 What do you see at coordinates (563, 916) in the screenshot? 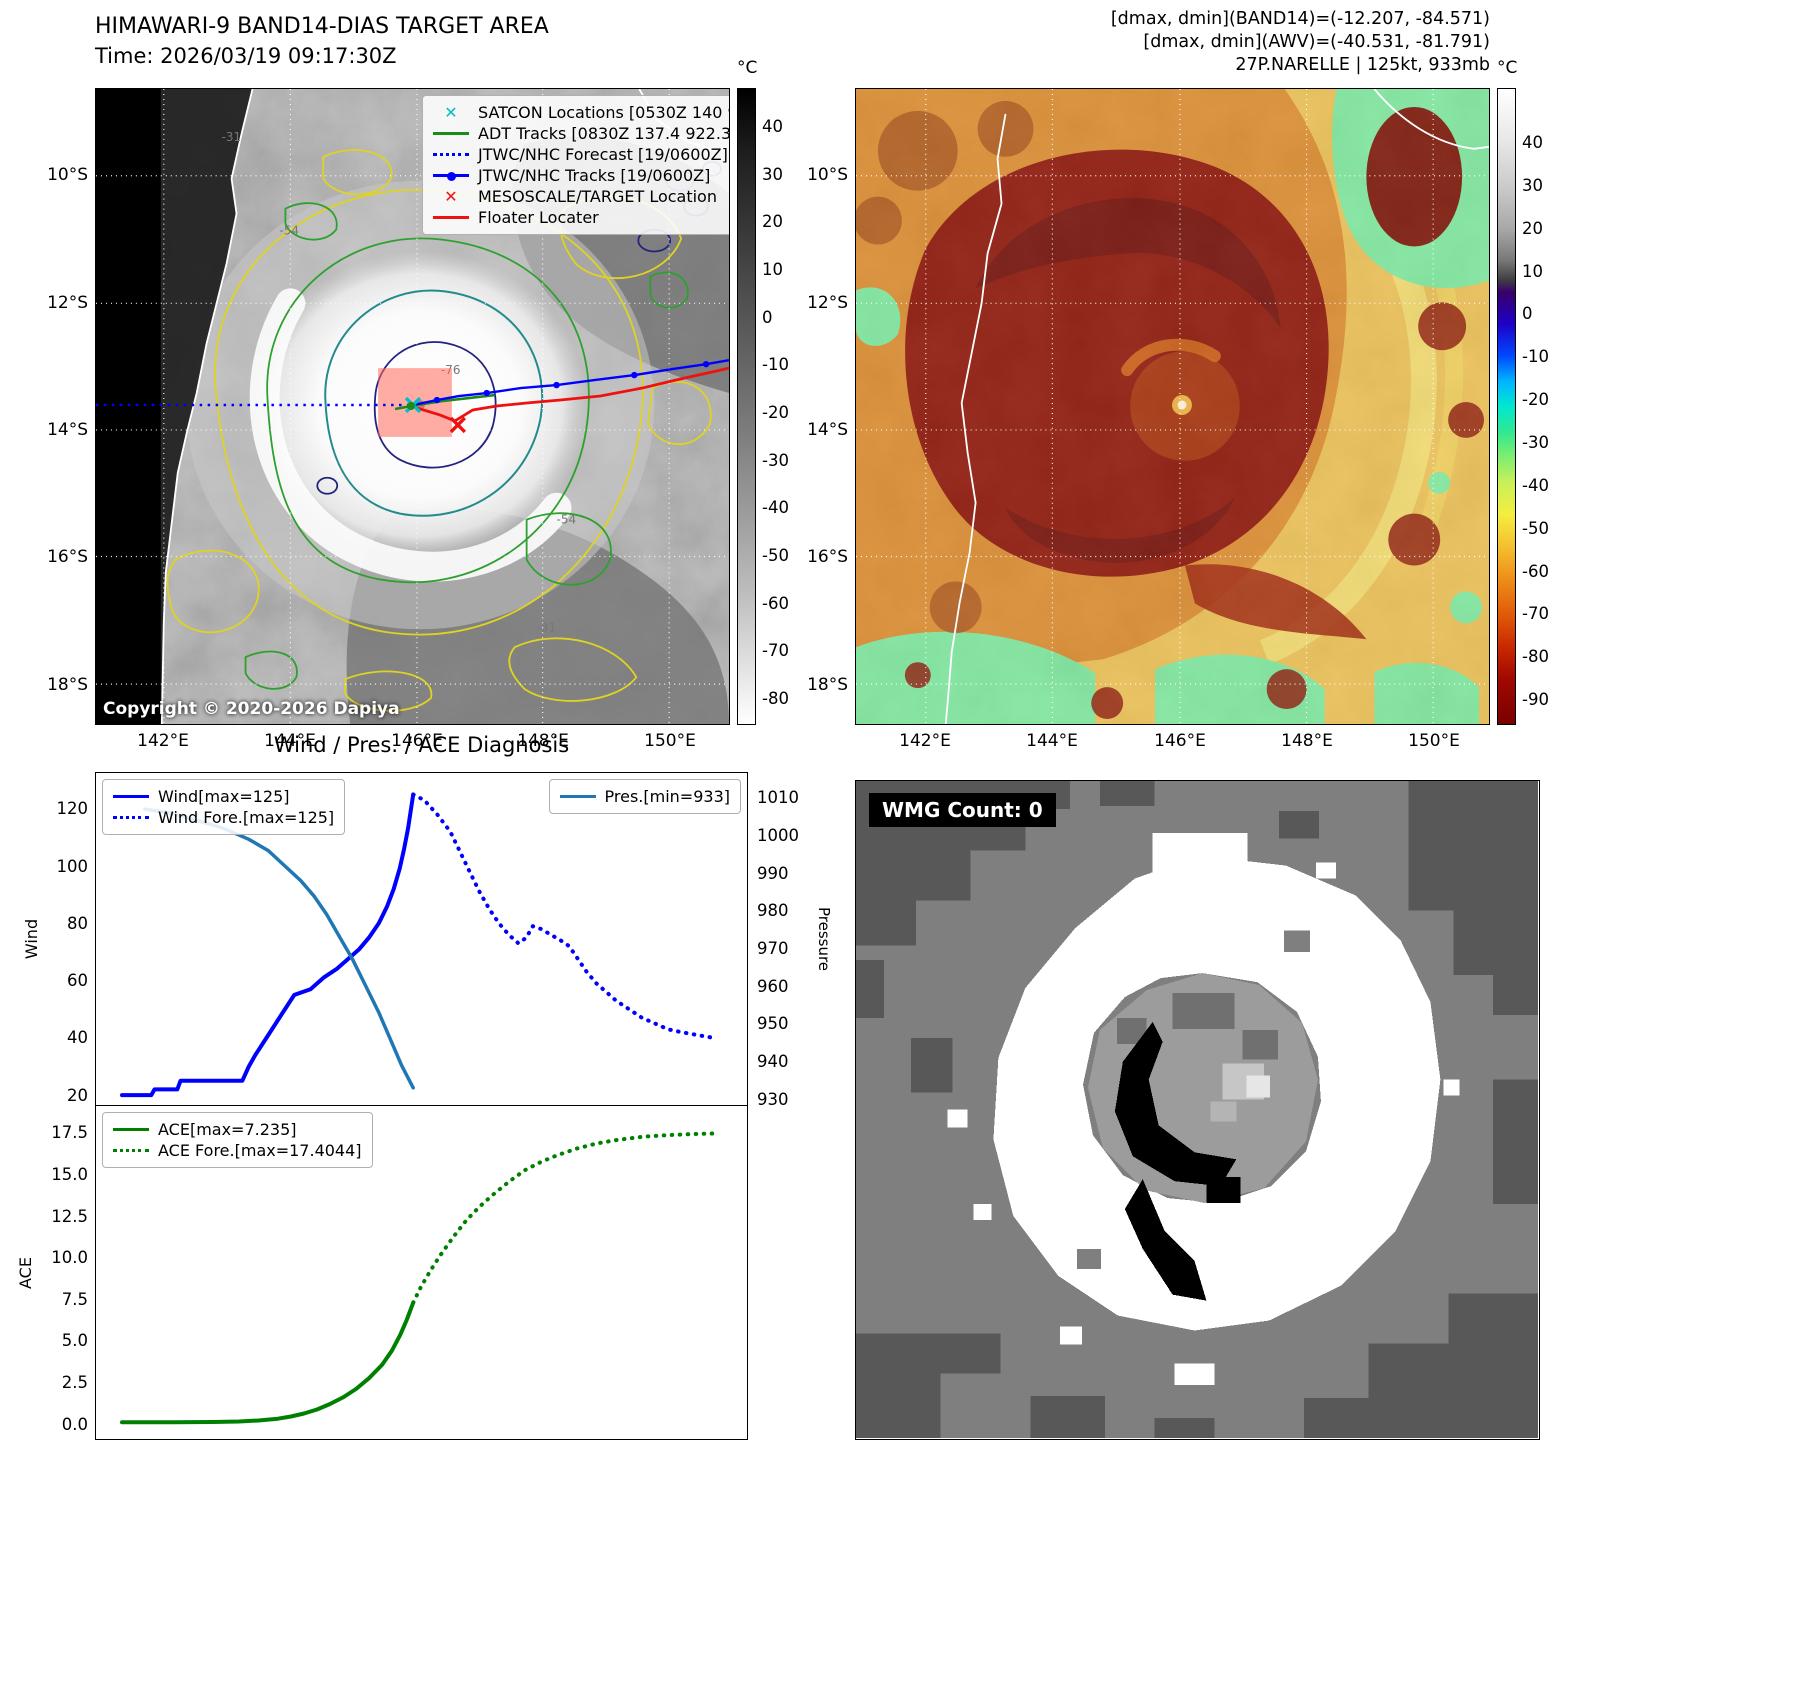
I see `Wind Fore.[max=125]` at bounding box center [563, 916].